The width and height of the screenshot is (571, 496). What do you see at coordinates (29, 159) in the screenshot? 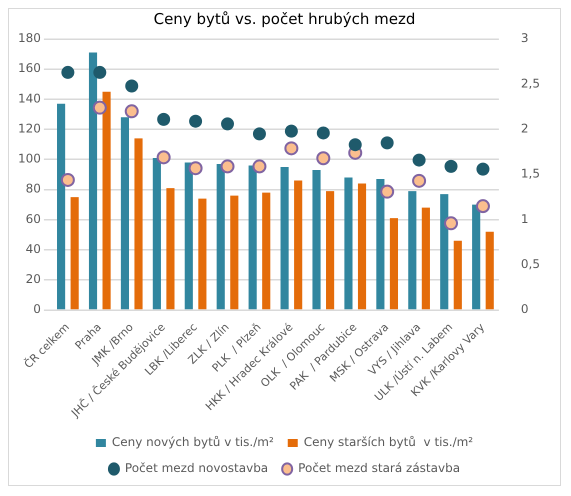
I see `y-tick-label: 100` at bounding box center [29, 159].